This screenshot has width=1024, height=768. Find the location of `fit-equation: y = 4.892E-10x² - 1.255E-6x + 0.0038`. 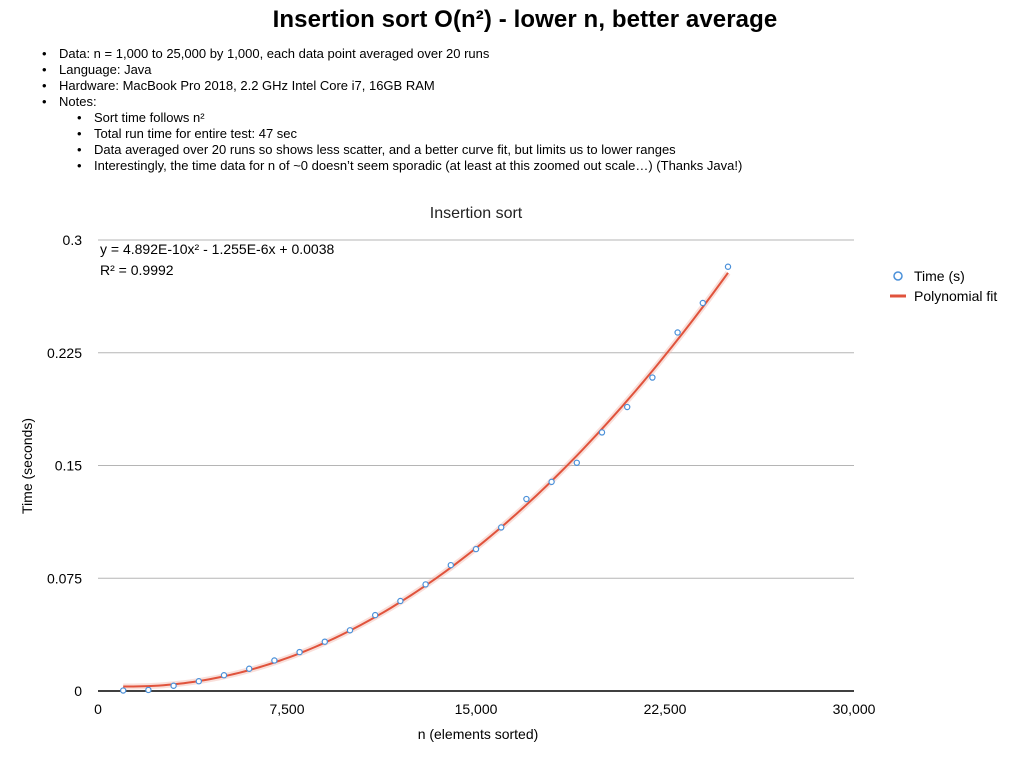

fit-equation: y = 4.892E-10x² - 1.255E-6x + 0.0038 is located at coordinates (217, 249).